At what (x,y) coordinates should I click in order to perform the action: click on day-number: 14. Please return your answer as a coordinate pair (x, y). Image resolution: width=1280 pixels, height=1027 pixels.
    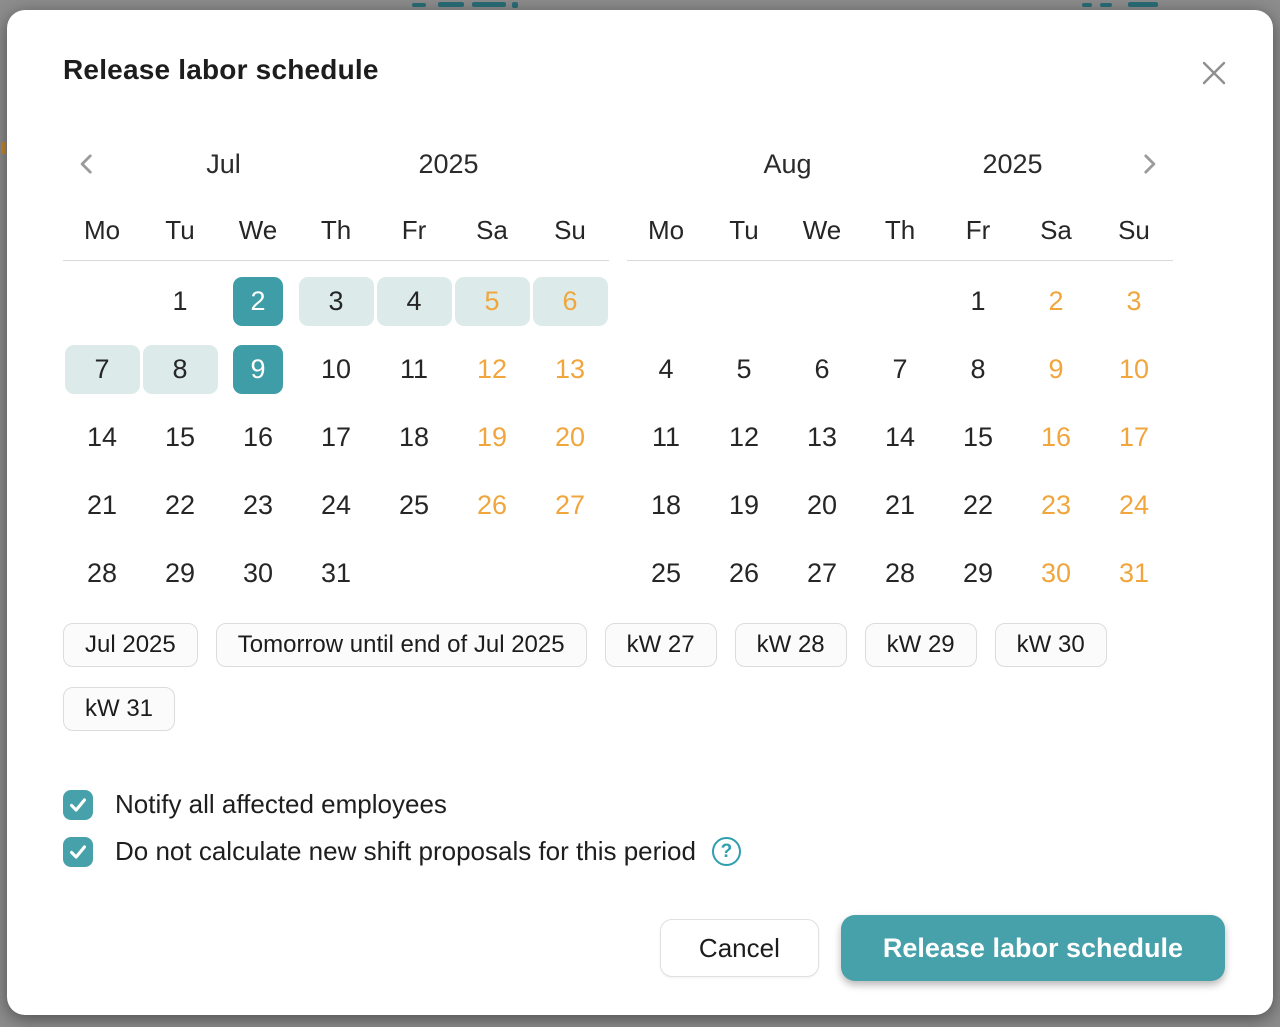
    Looking at the image, I should click on (102, 436).